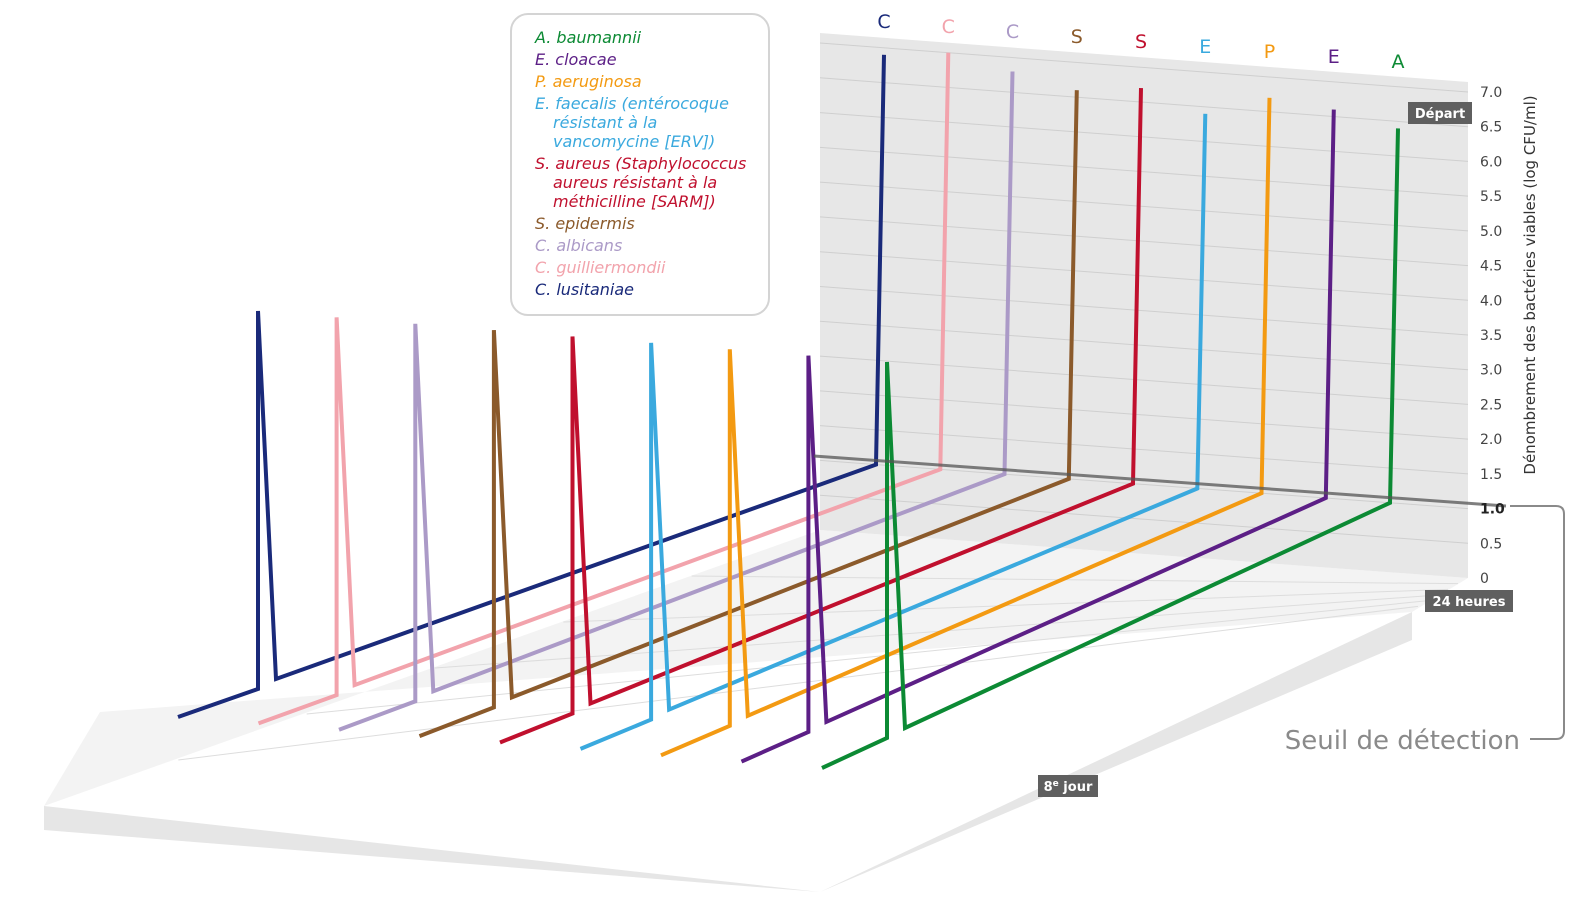 The height and width of the screenshot is (897, 1577). I want to click on legend-entry-text: aureus résistant à la, so click(635, 182).